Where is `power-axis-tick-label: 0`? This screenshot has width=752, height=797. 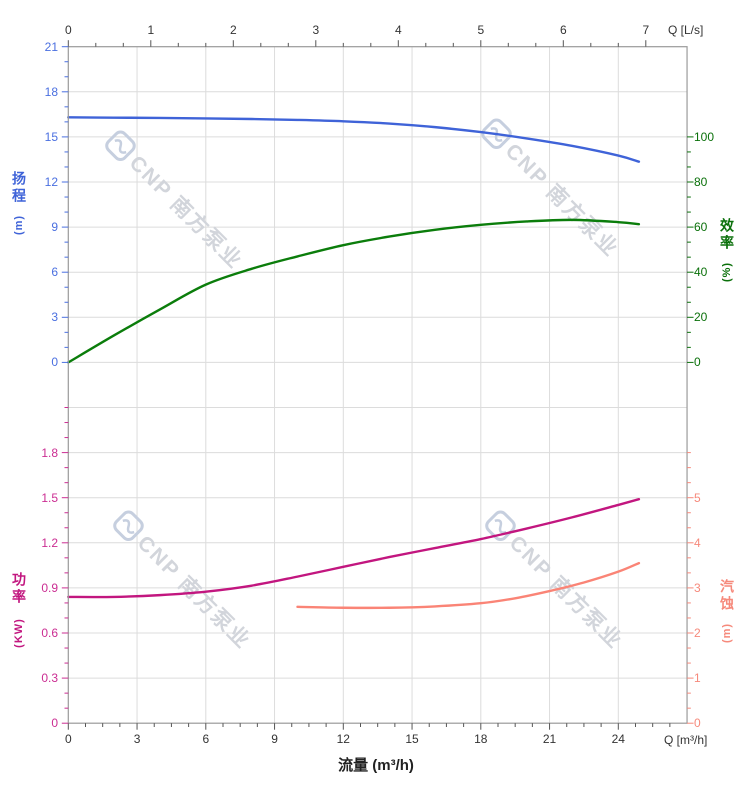 power-axis-tick-label: 0 is located at coordinates (54, 723).